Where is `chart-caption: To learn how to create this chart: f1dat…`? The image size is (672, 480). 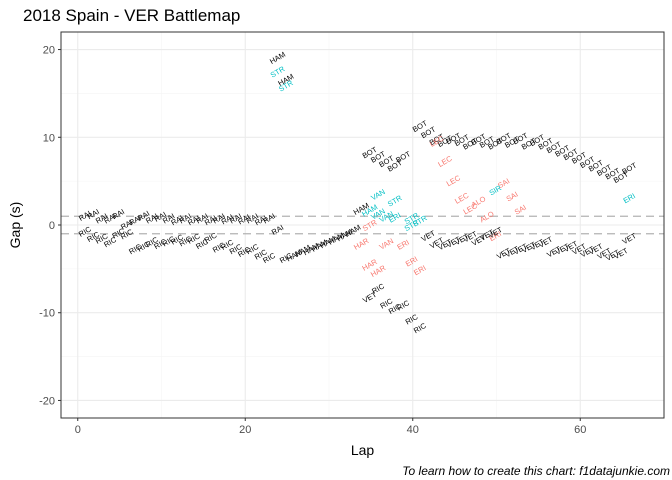
chart-caption: To learn how to create this chart: f1dat… is located at coordinates (536, 471).